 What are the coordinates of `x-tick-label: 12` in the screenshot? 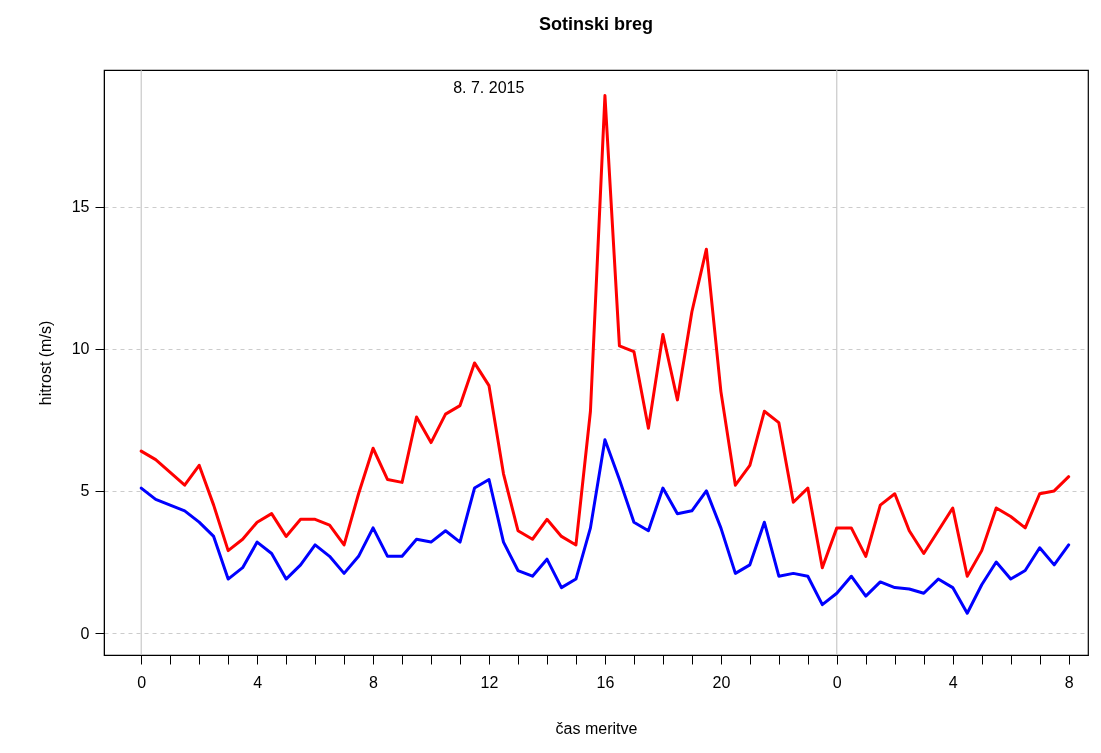 It's located at (489, 682).